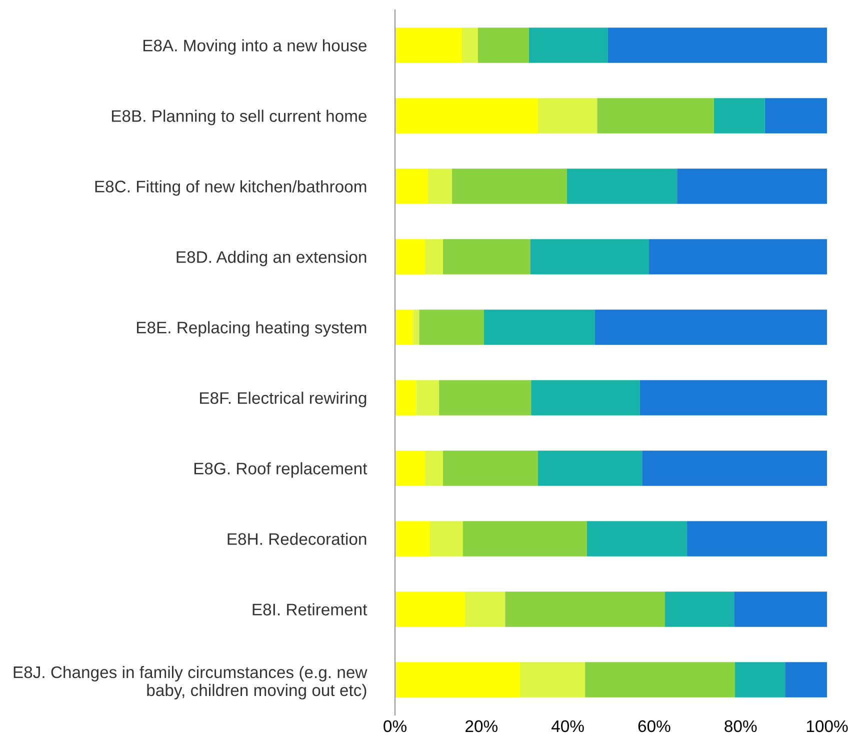  What do you see at coordinates (230, 188) in the screenshot?
I see `y-tick-label: E8C. Fitting of new kitchen/bathroom` at bounding box center [230, 188].